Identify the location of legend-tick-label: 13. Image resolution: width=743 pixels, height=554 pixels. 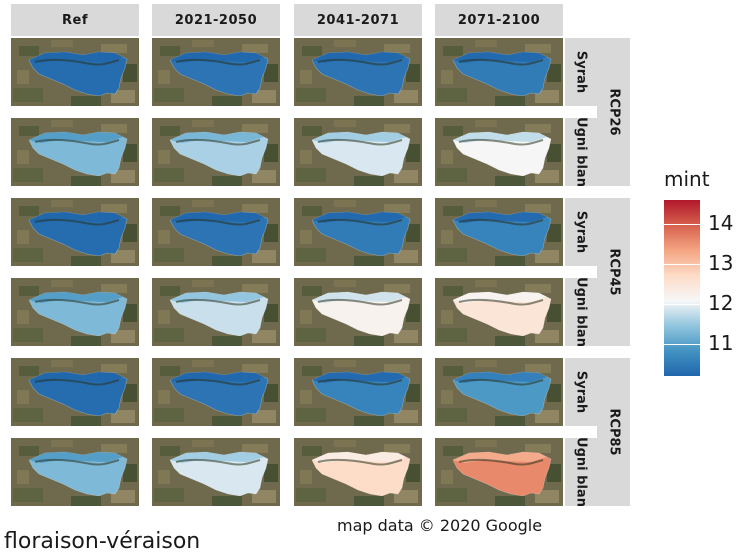
(721, 263).